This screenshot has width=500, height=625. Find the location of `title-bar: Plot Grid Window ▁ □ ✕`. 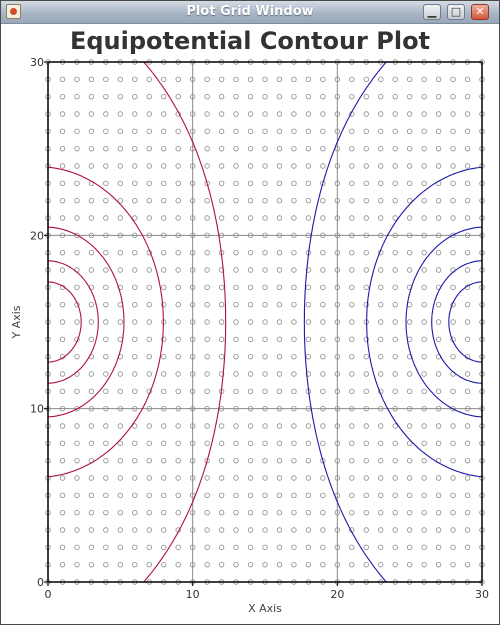

title-bar: Plot Grid Window ▁ □ ✕ is located at coordinates (250, 12).